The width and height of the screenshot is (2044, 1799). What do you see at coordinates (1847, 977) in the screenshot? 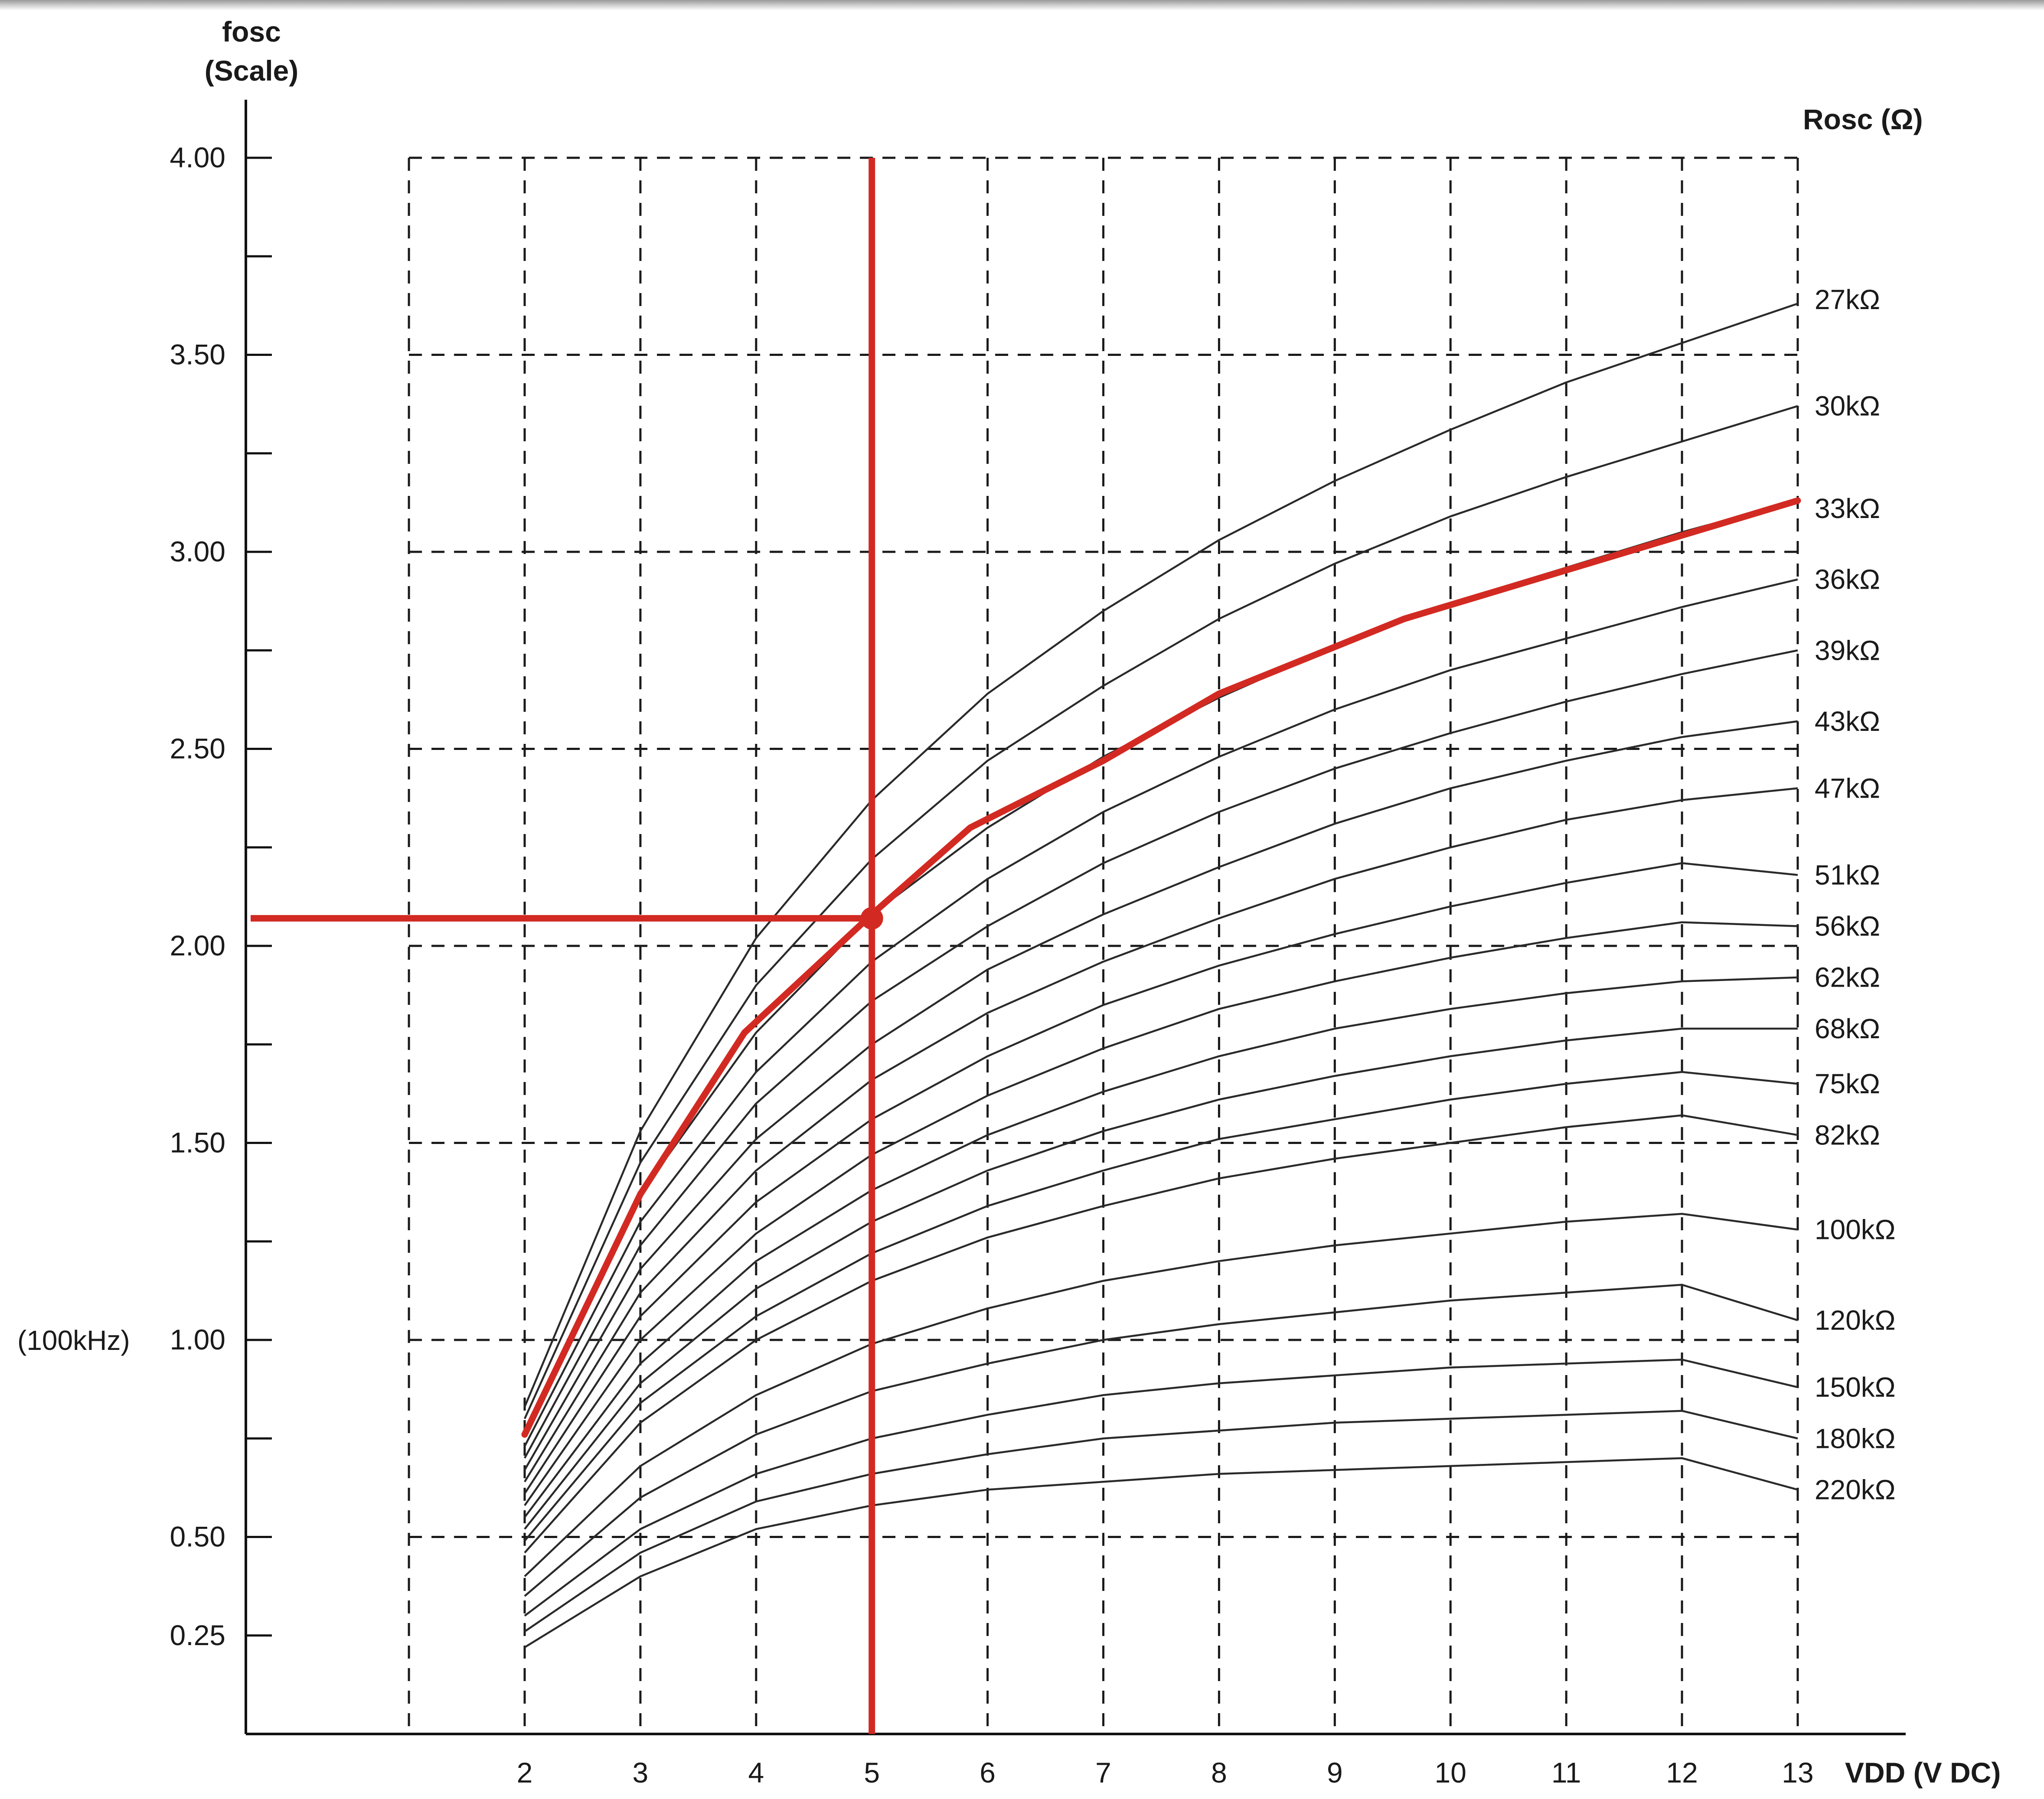
I see `series-label: 62kΩ` at bounding box center [1847, 977].